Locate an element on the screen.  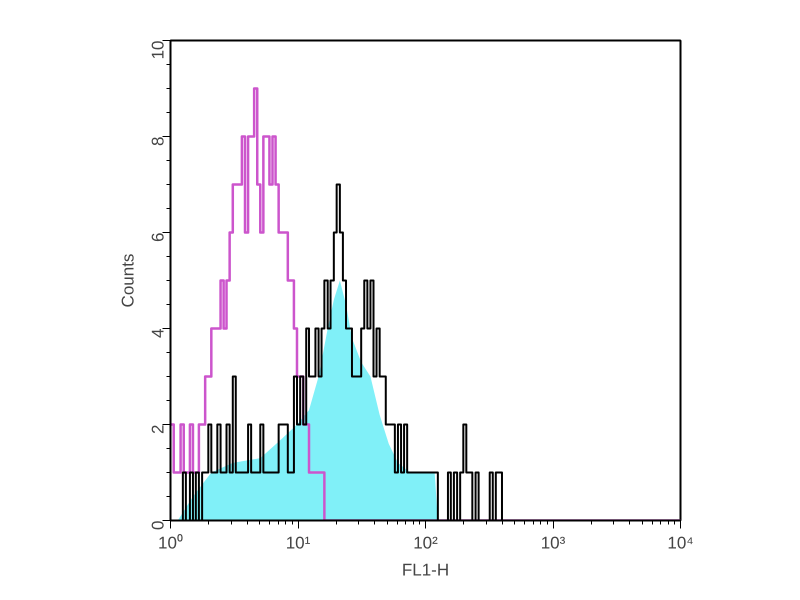
y-tick-label: 2 is located at coordinates (158, 429).